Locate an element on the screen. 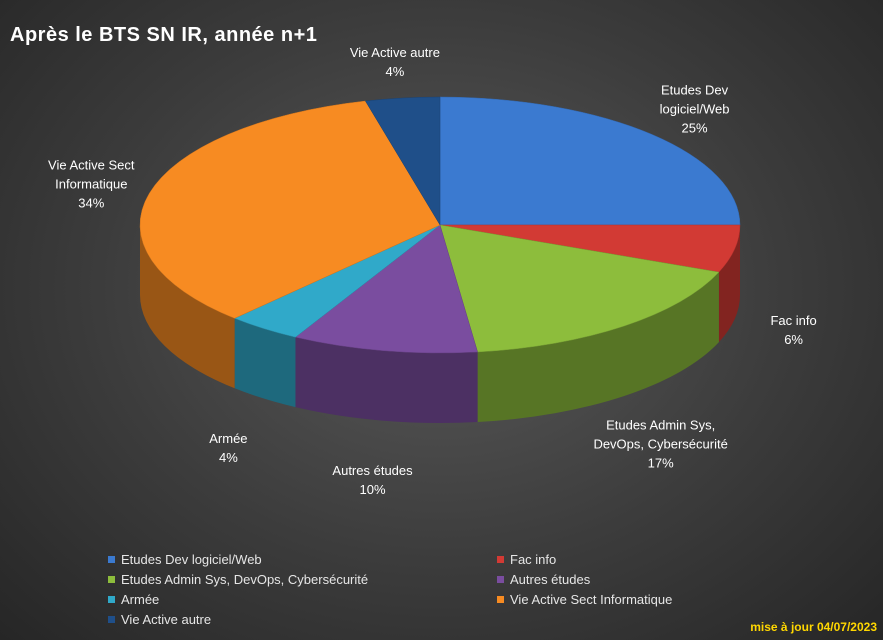 The image size is (883, 640). legend-item: Vie Active autre is located at coordinates (159, 619).